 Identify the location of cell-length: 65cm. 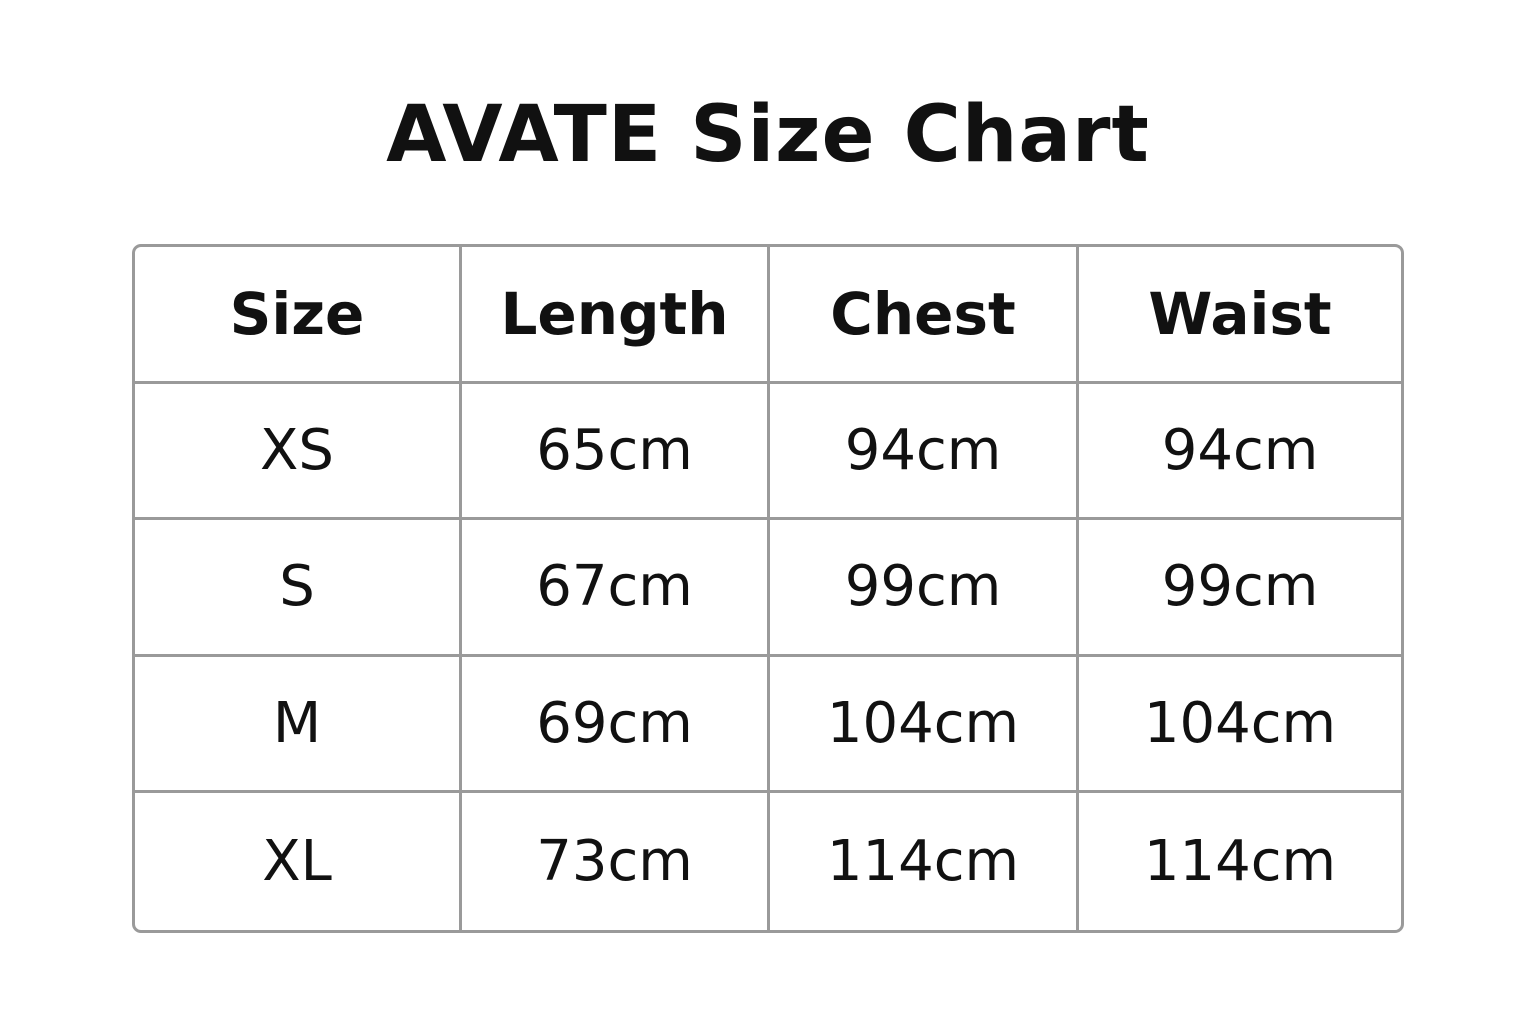
(616, 452).